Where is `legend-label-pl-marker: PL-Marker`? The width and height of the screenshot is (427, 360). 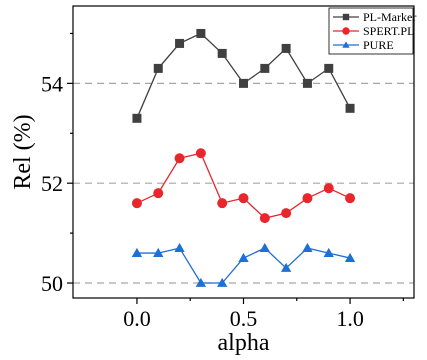 legend-label-pl-marker: PL-Marker is located at coordinates (389, 17).